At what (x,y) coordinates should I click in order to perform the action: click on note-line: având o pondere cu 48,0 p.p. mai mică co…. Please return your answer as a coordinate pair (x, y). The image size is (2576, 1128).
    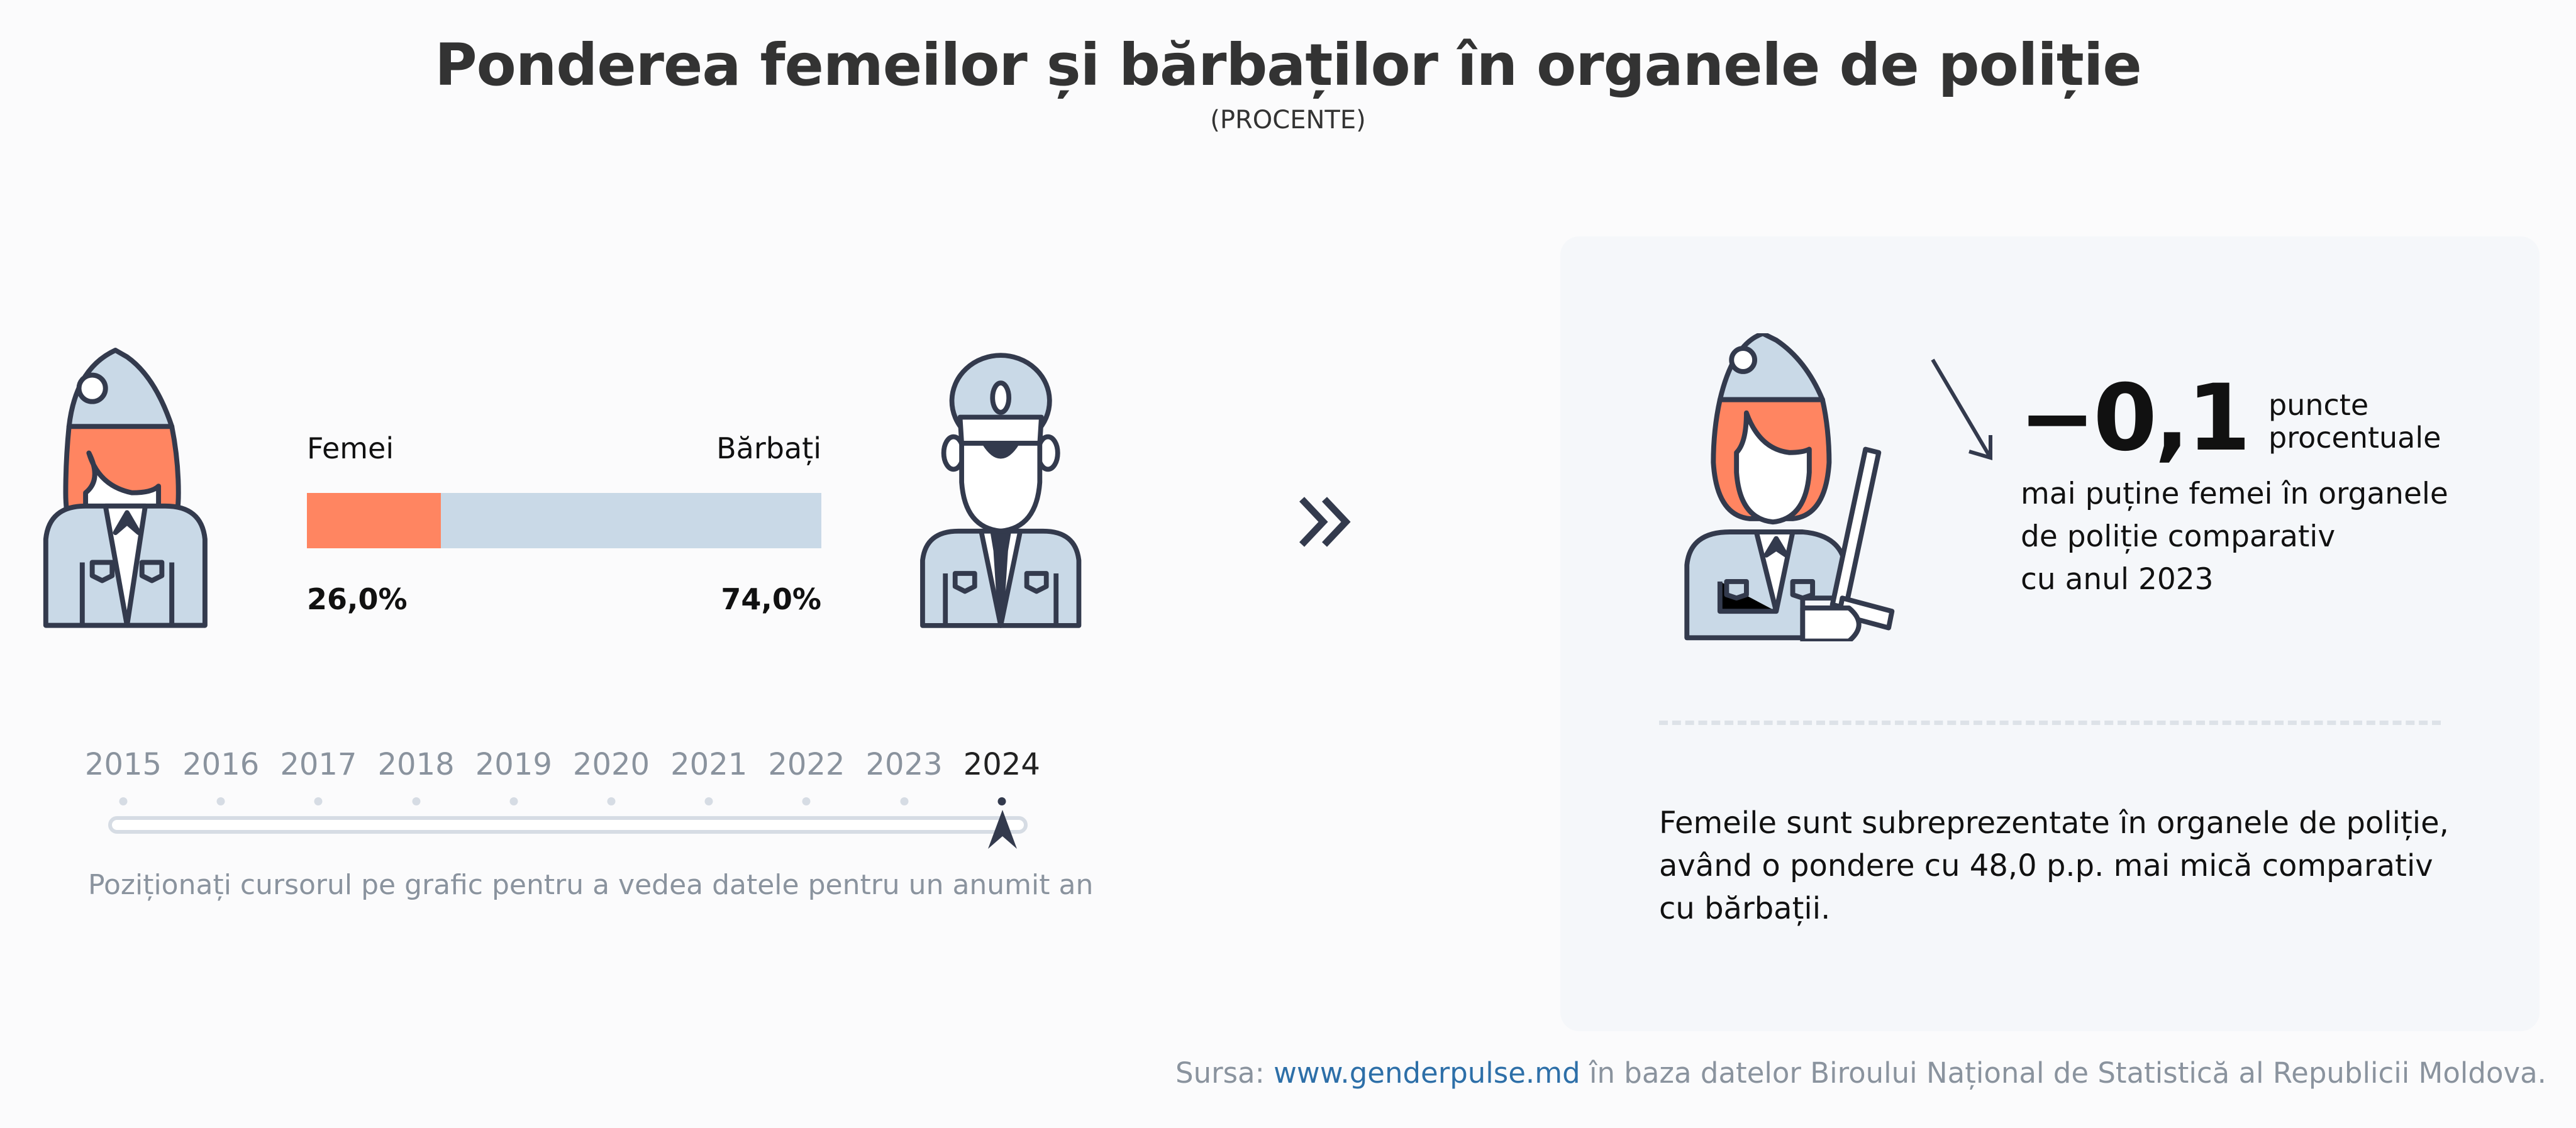
    Looking at the image, I should click on (2046, 865).